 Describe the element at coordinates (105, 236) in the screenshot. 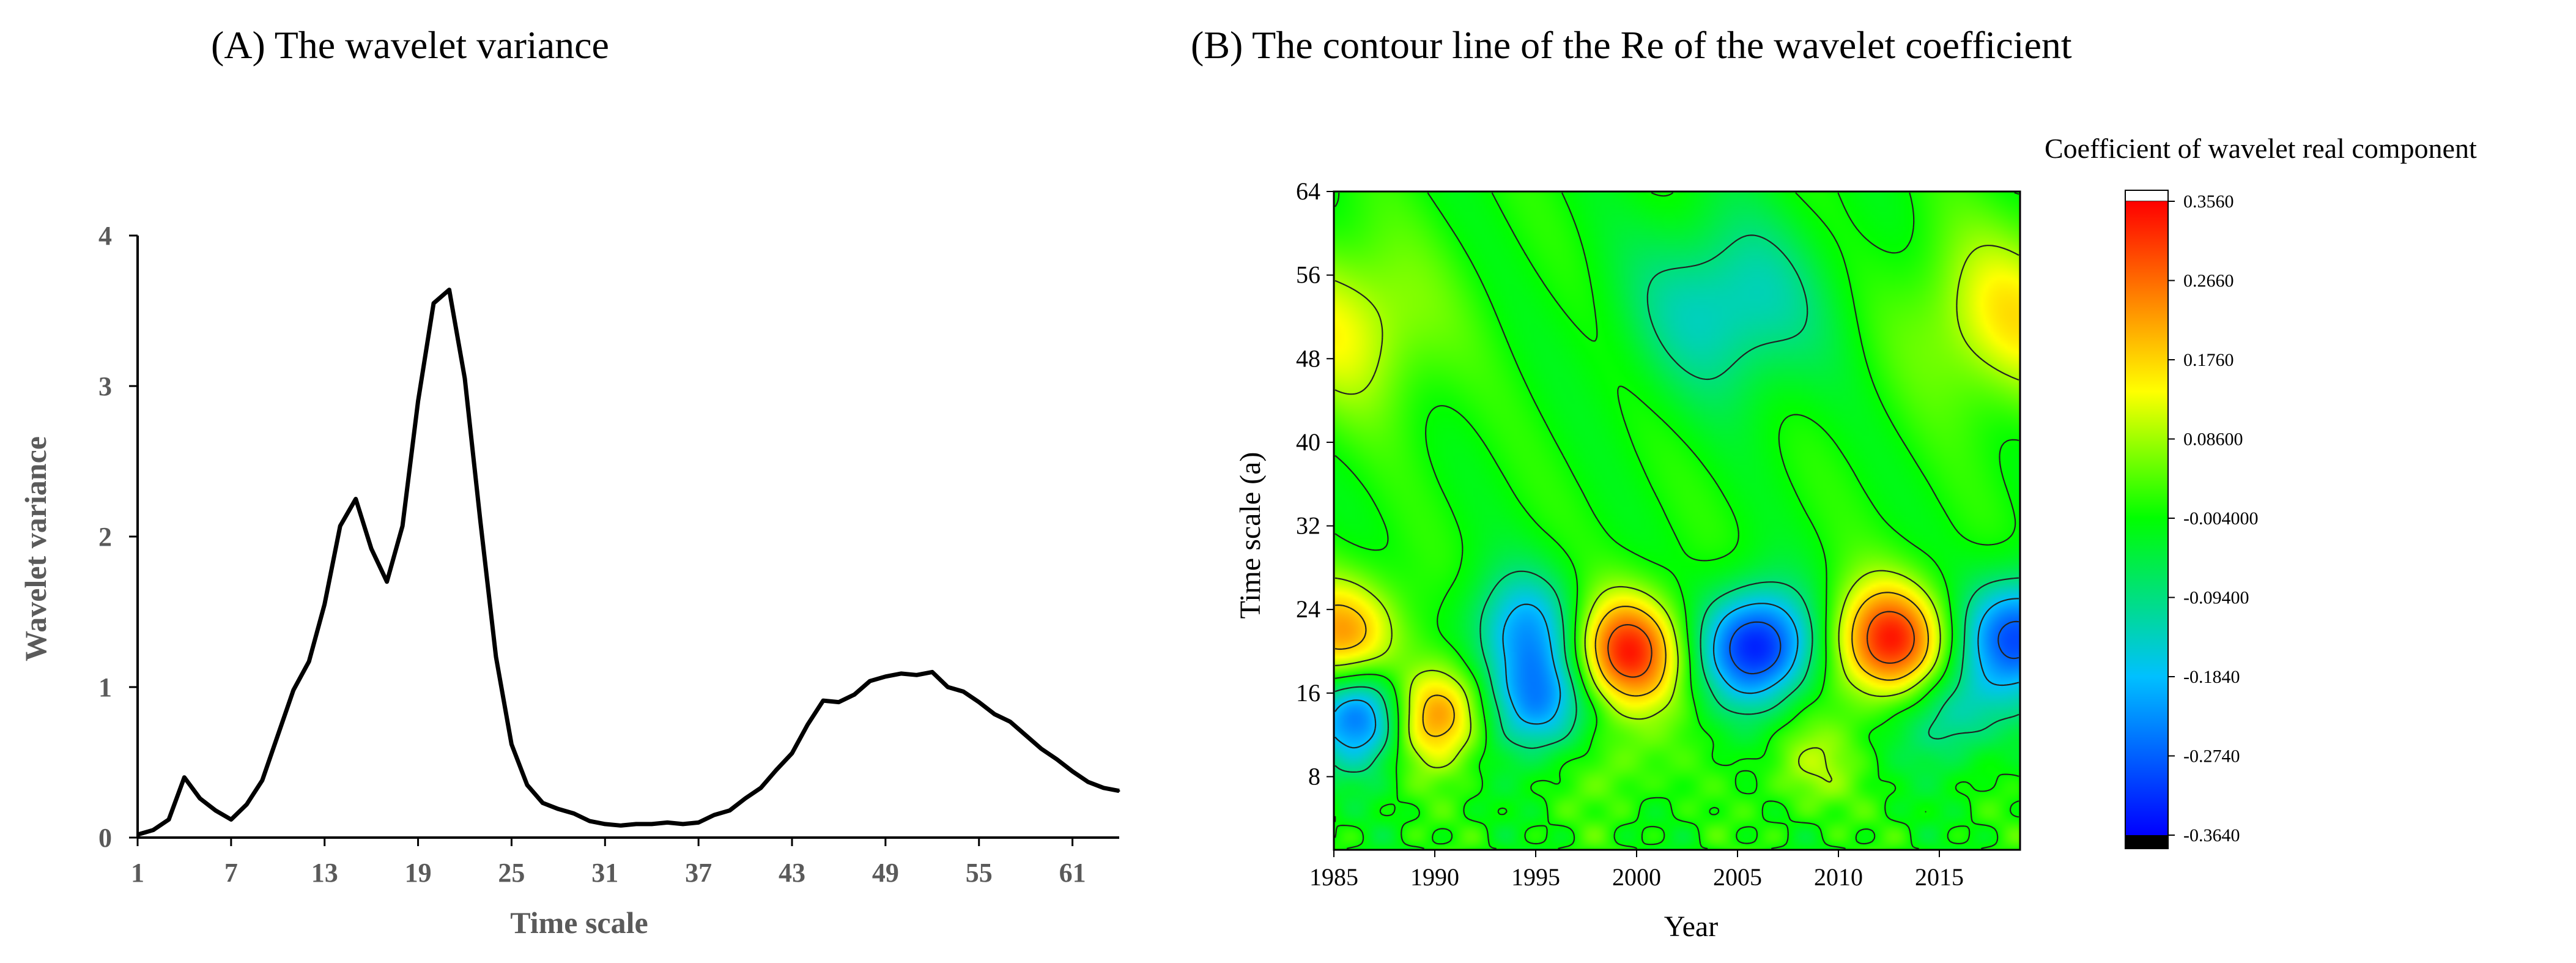

I see `chart-a-y-tick-label: 4` at that location.